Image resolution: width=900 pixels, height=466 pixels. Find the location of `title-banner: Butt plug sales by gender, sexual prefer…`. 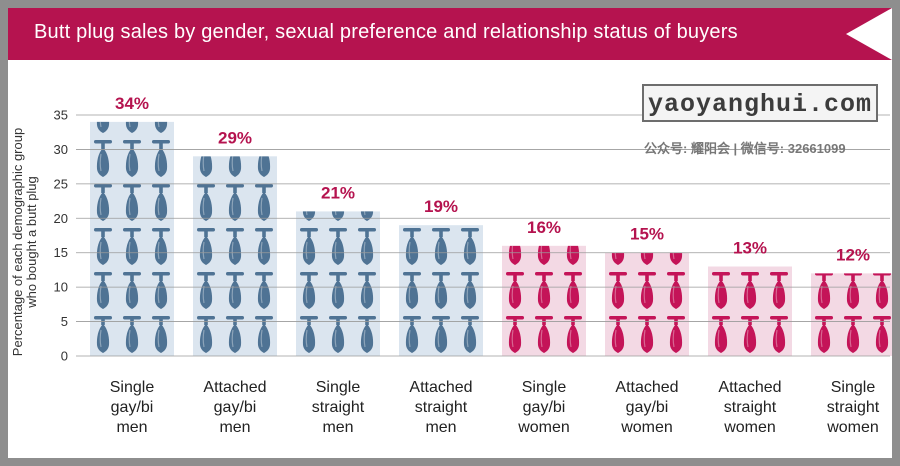

title-banner: Butt plug sales by gender, sexual prefer… is located at coordinates (450, 34).